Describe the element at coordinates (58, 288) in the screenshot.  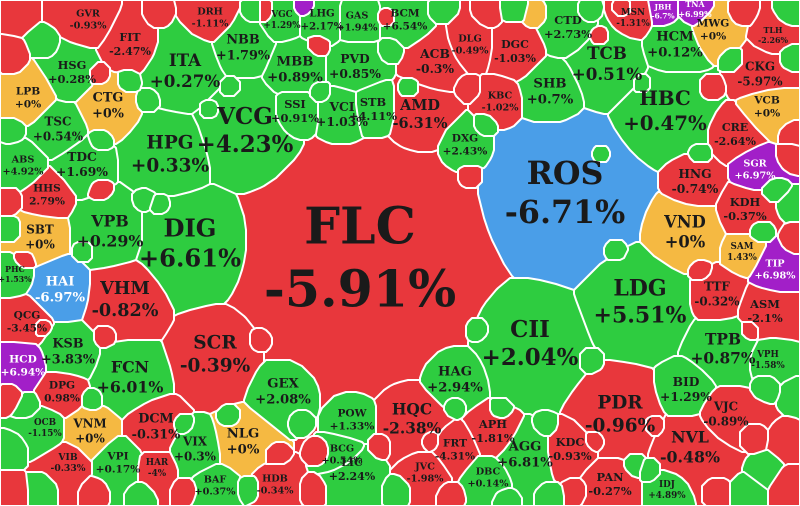
I see `tile-hai` at that location.